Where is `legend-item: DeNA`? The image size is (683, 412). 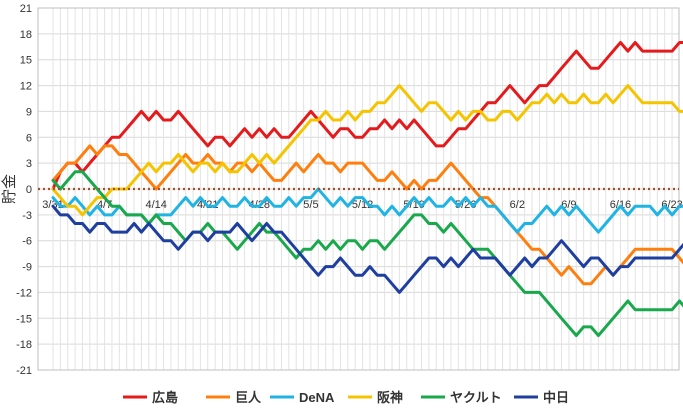
legend-item: DeNA is located at coordinates (302, 397).